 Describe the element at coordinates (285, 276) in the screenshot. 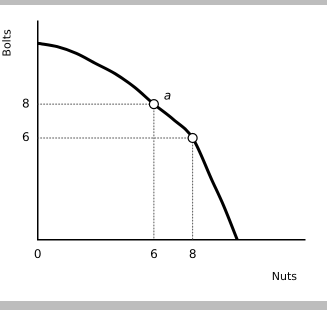

I see `x-axis-title: Nuts` at that location.